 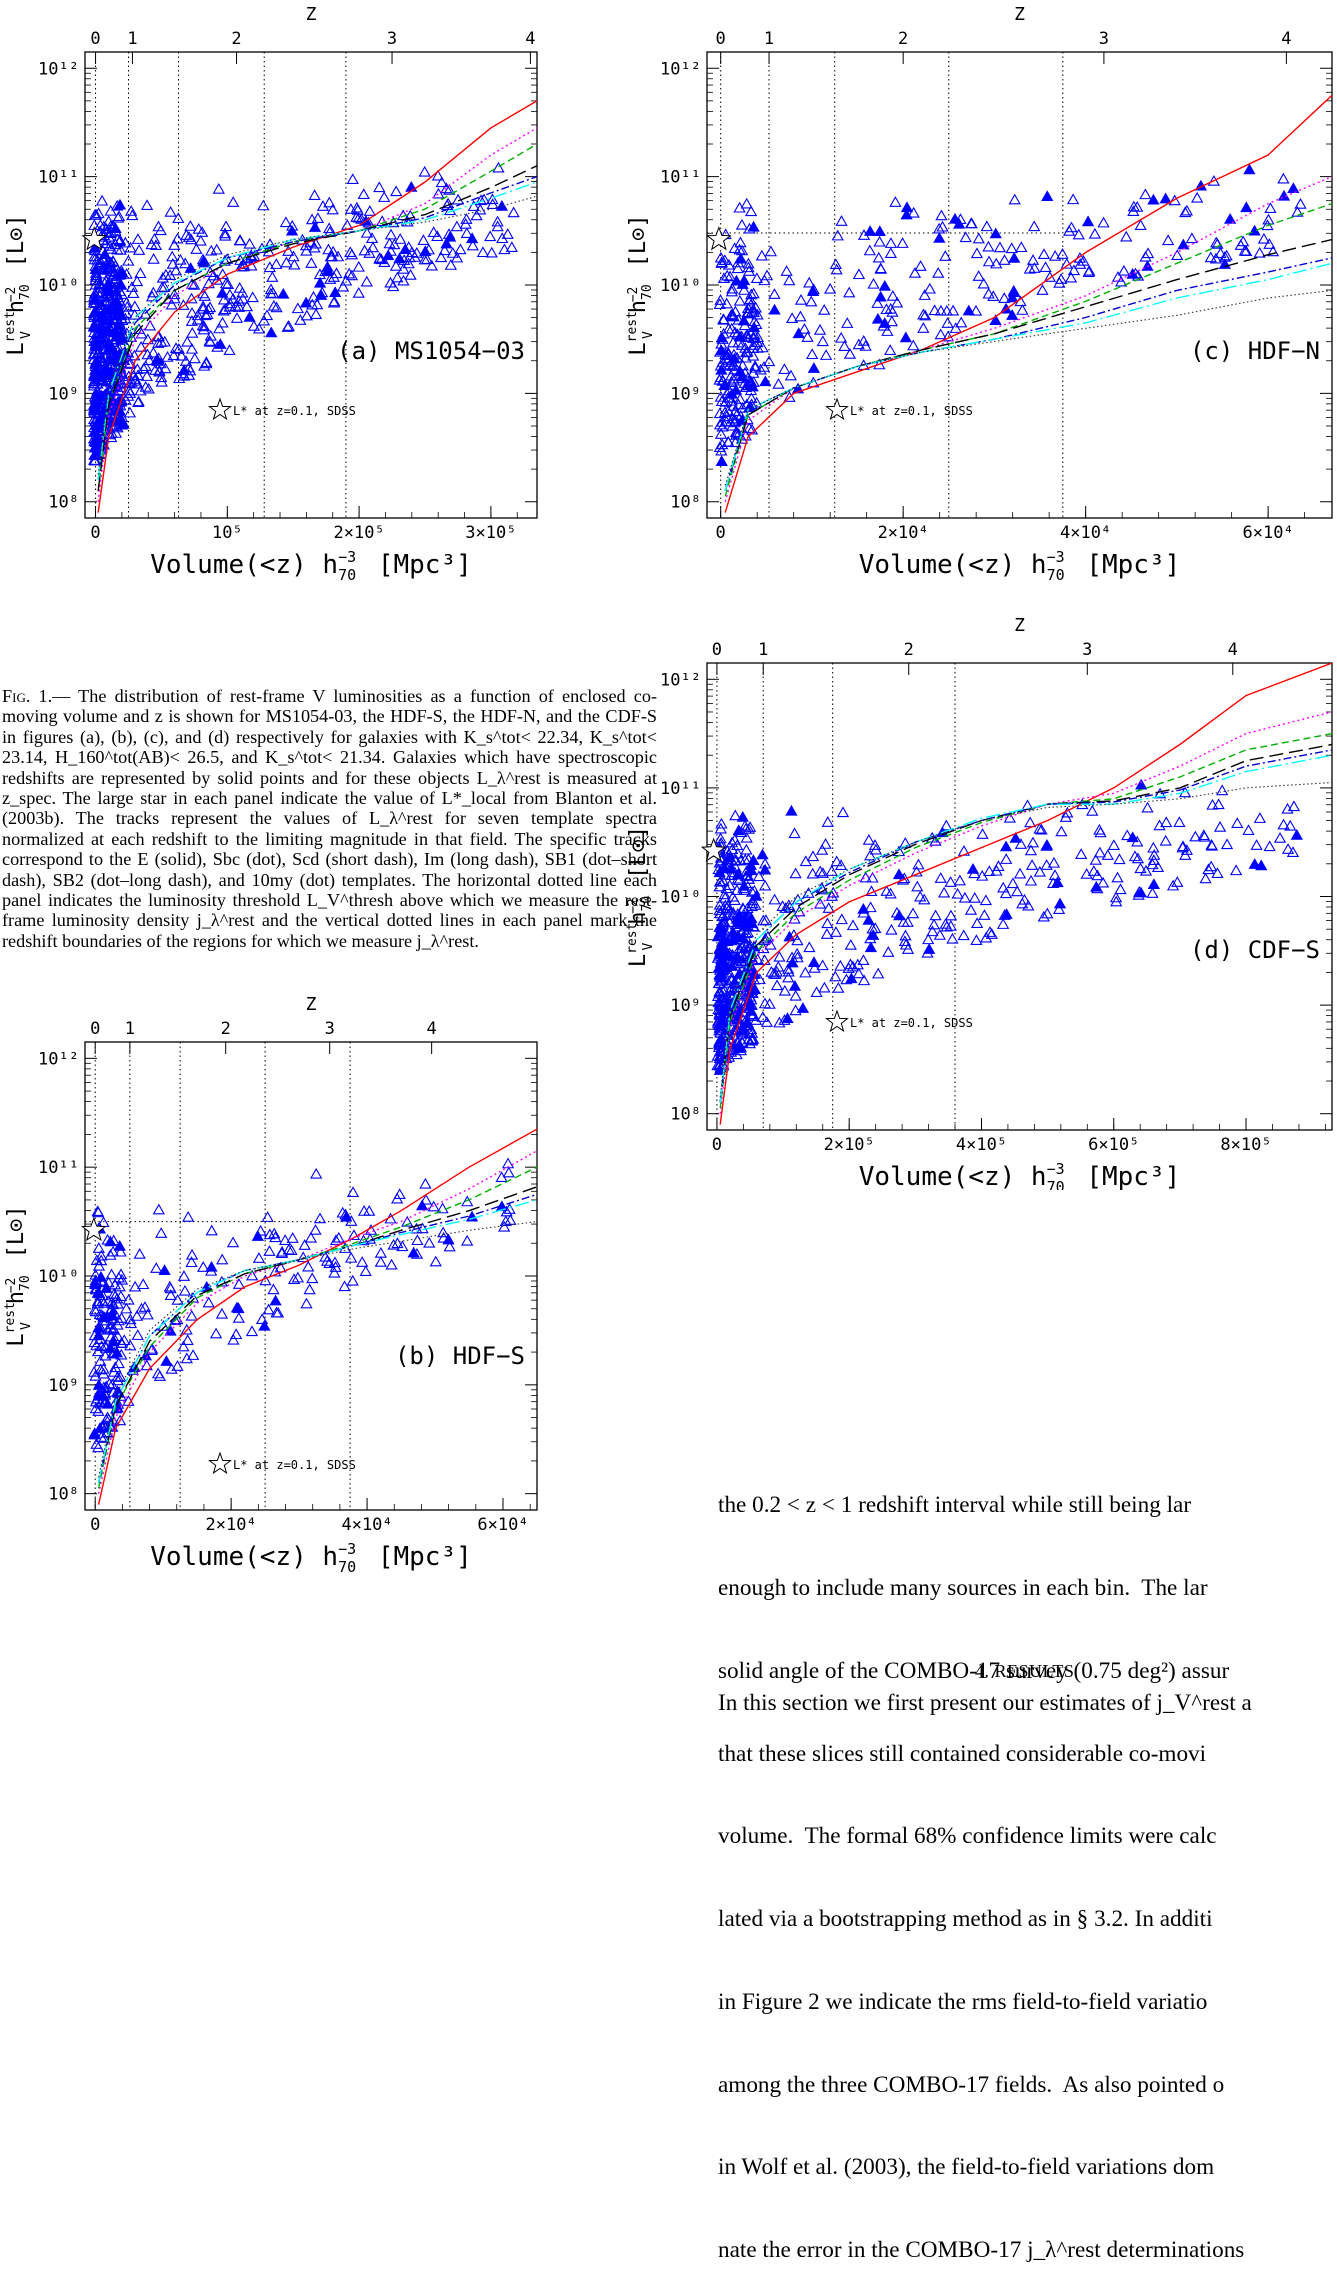 I want to click on y-axis-h: h, so click(x=638, y=306).